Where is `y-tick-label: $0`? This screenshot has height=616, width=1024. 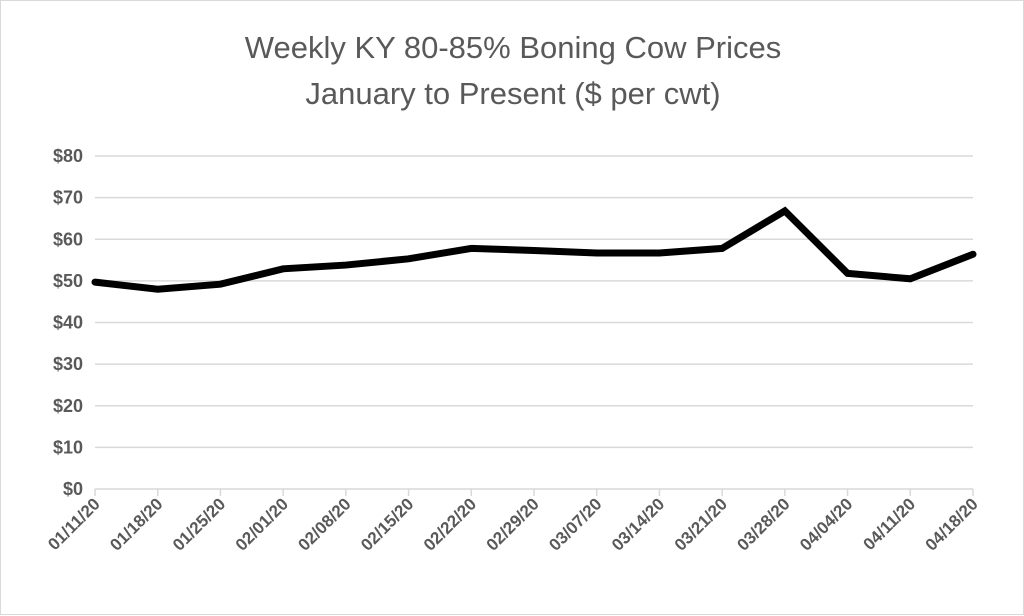 y-tick-label: $0 is located at coordinates (73, 489).